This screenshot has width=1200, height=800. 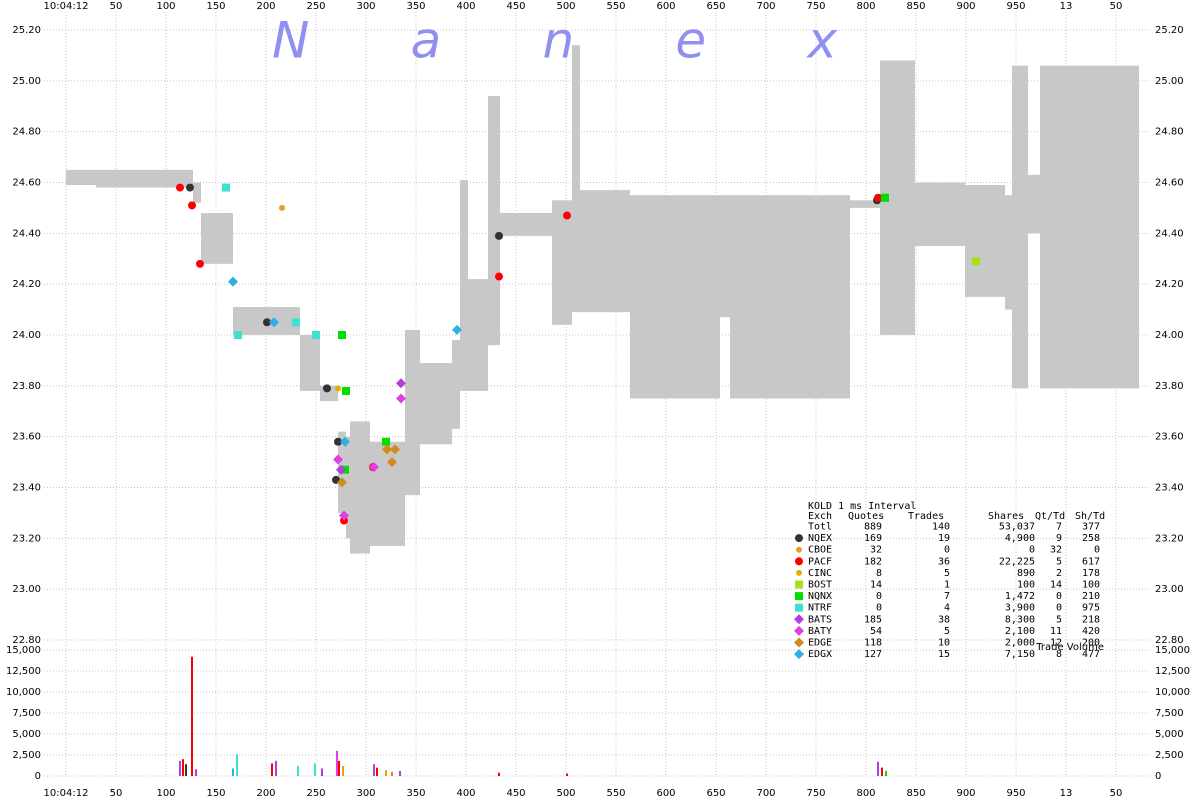 I want to click on legend-cell: 4,900, so click(x=1020, y=538).